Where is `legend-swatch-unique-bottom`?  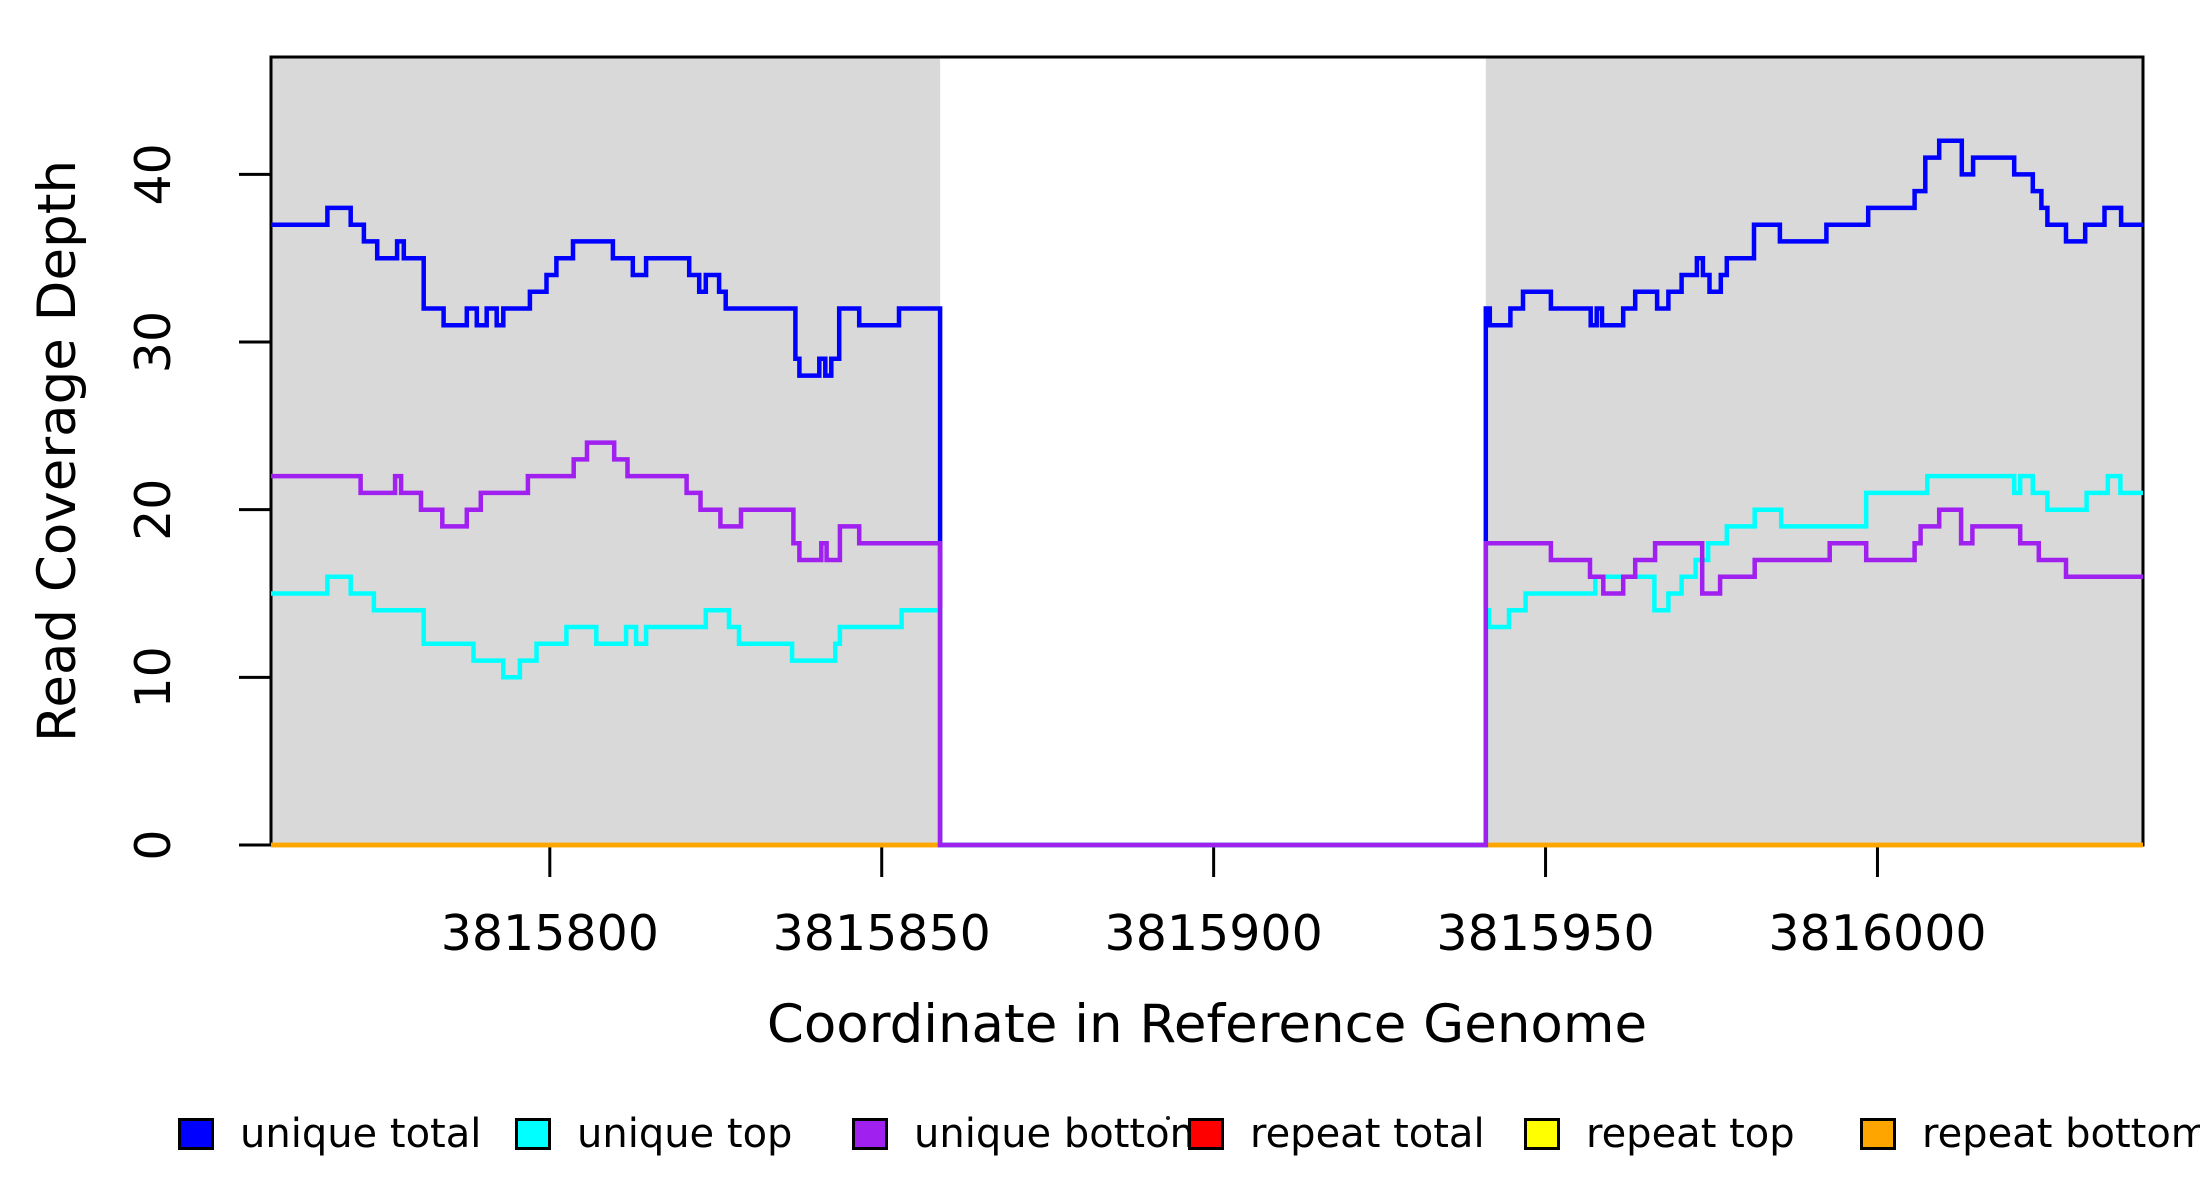
legend-swatch-unique-bottom is located at coordinates (870, 1134).